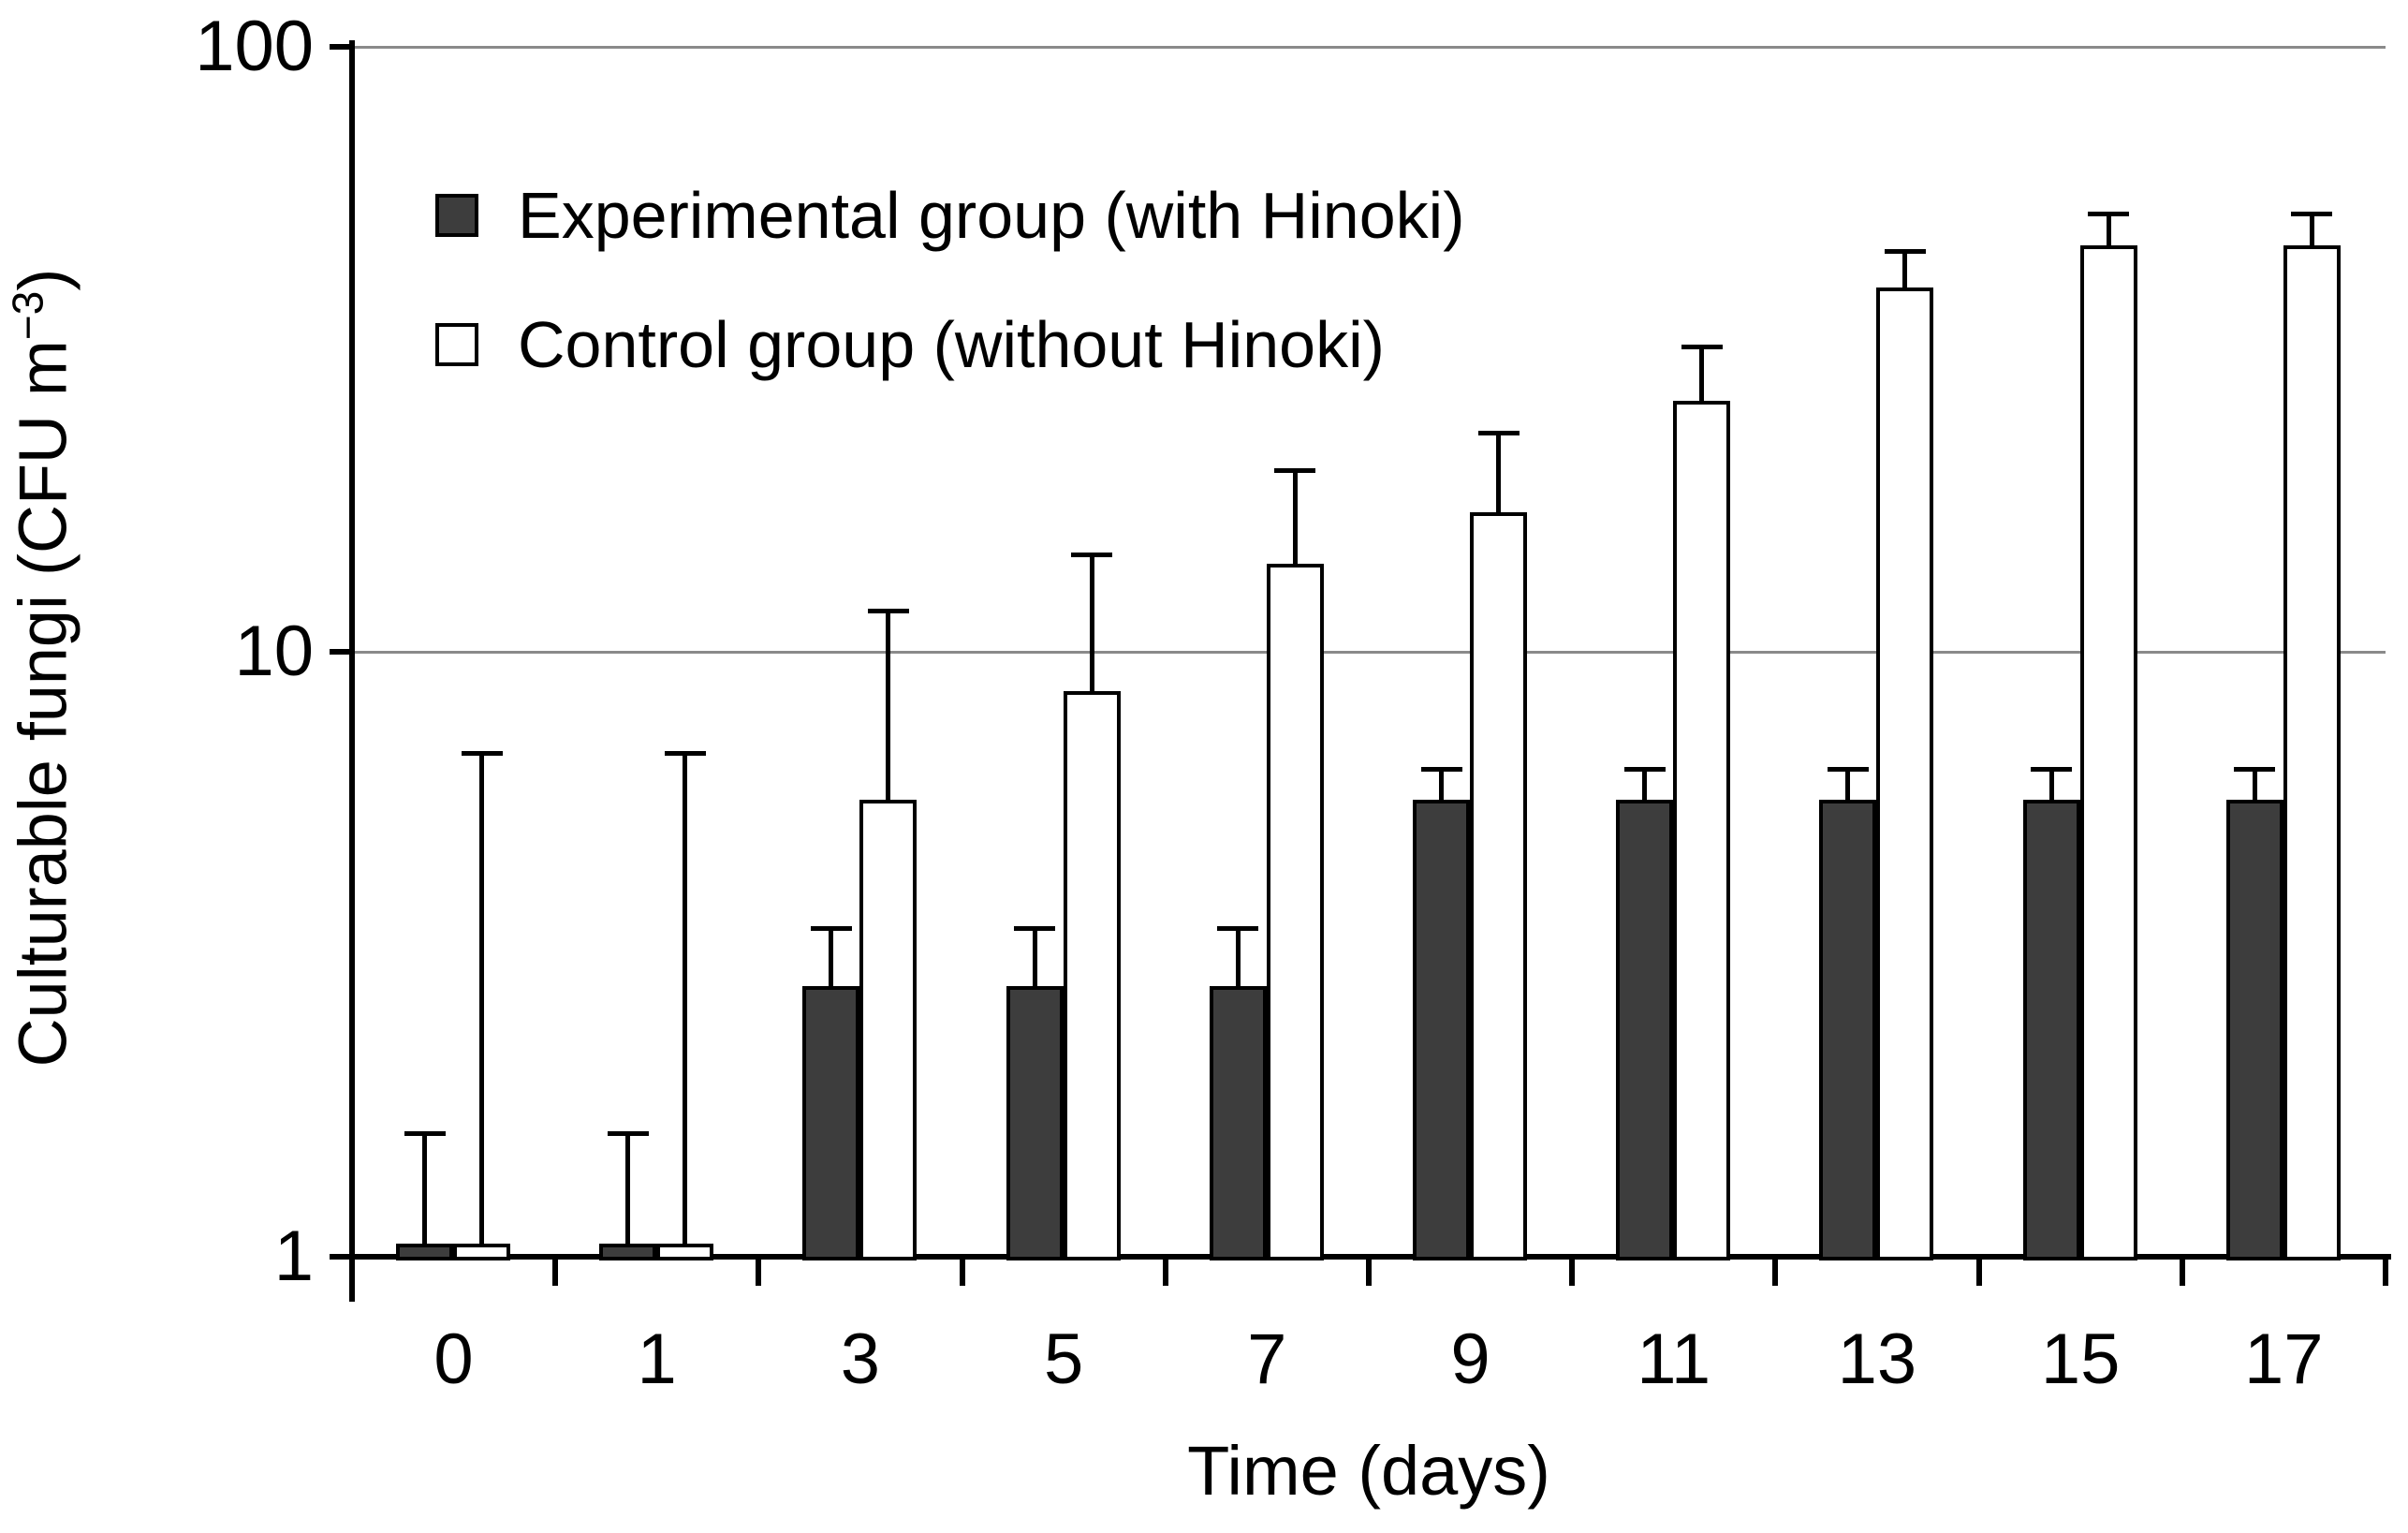 This screenshot has height=1533, width=2408. Describe the element at coordinates (2284, 1359) in the screenshot. I see `x-tick-label-17: 17` at that location.